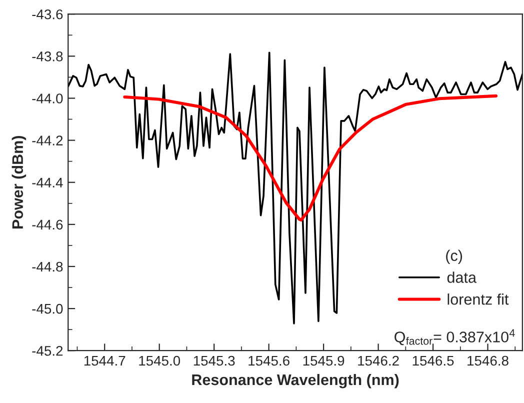 This screenshot has height=403, width=524. Describe the element at coordinates (47, 225) in the screenshot. I see `y-tick-label: -44.6` at that location.